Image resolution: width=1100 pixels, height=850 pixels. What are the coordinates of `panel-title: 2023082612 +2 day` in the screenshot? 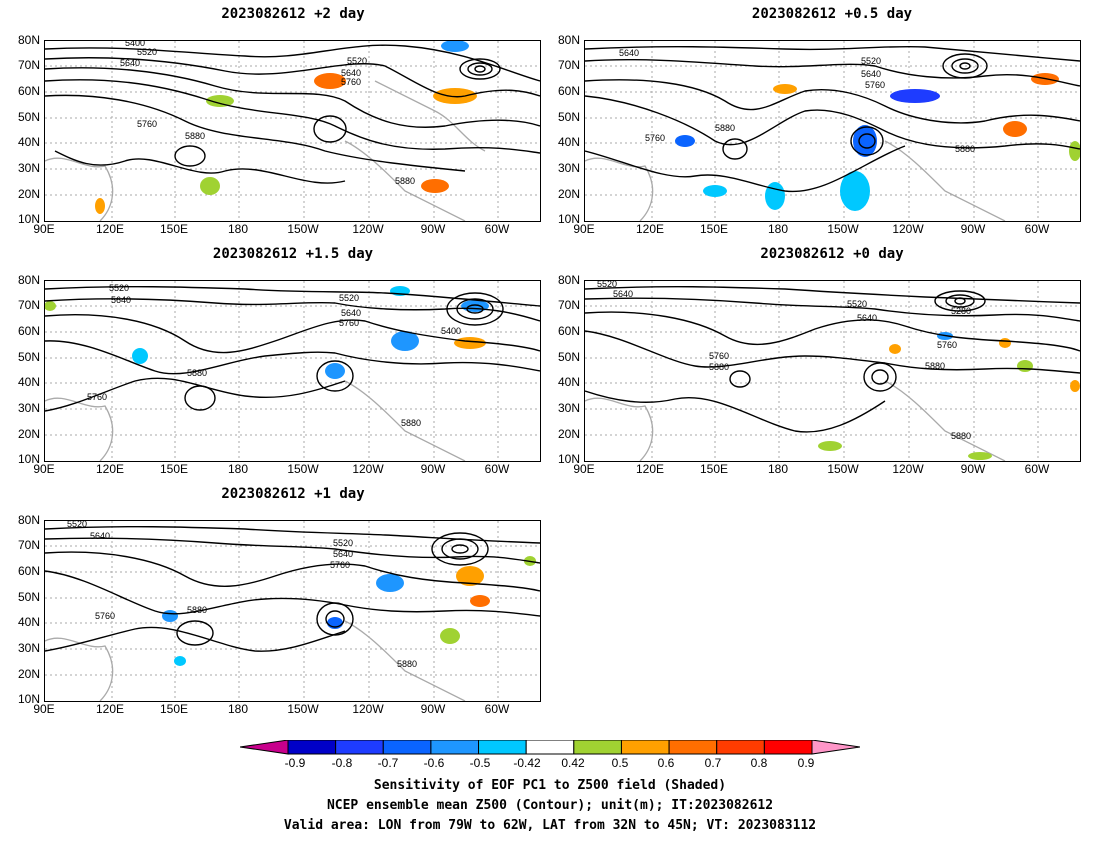 It's located at (293, 14).